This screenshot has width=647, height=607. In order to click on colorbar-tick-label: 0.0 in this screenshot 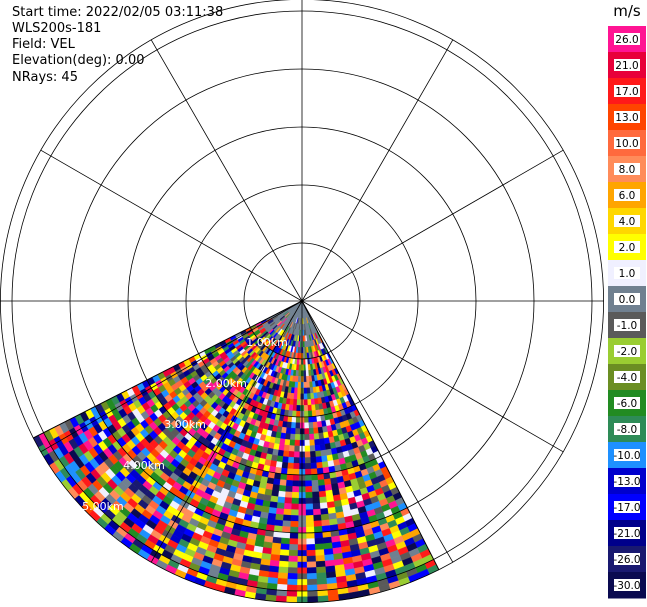, I will do `click(627, 300)`.